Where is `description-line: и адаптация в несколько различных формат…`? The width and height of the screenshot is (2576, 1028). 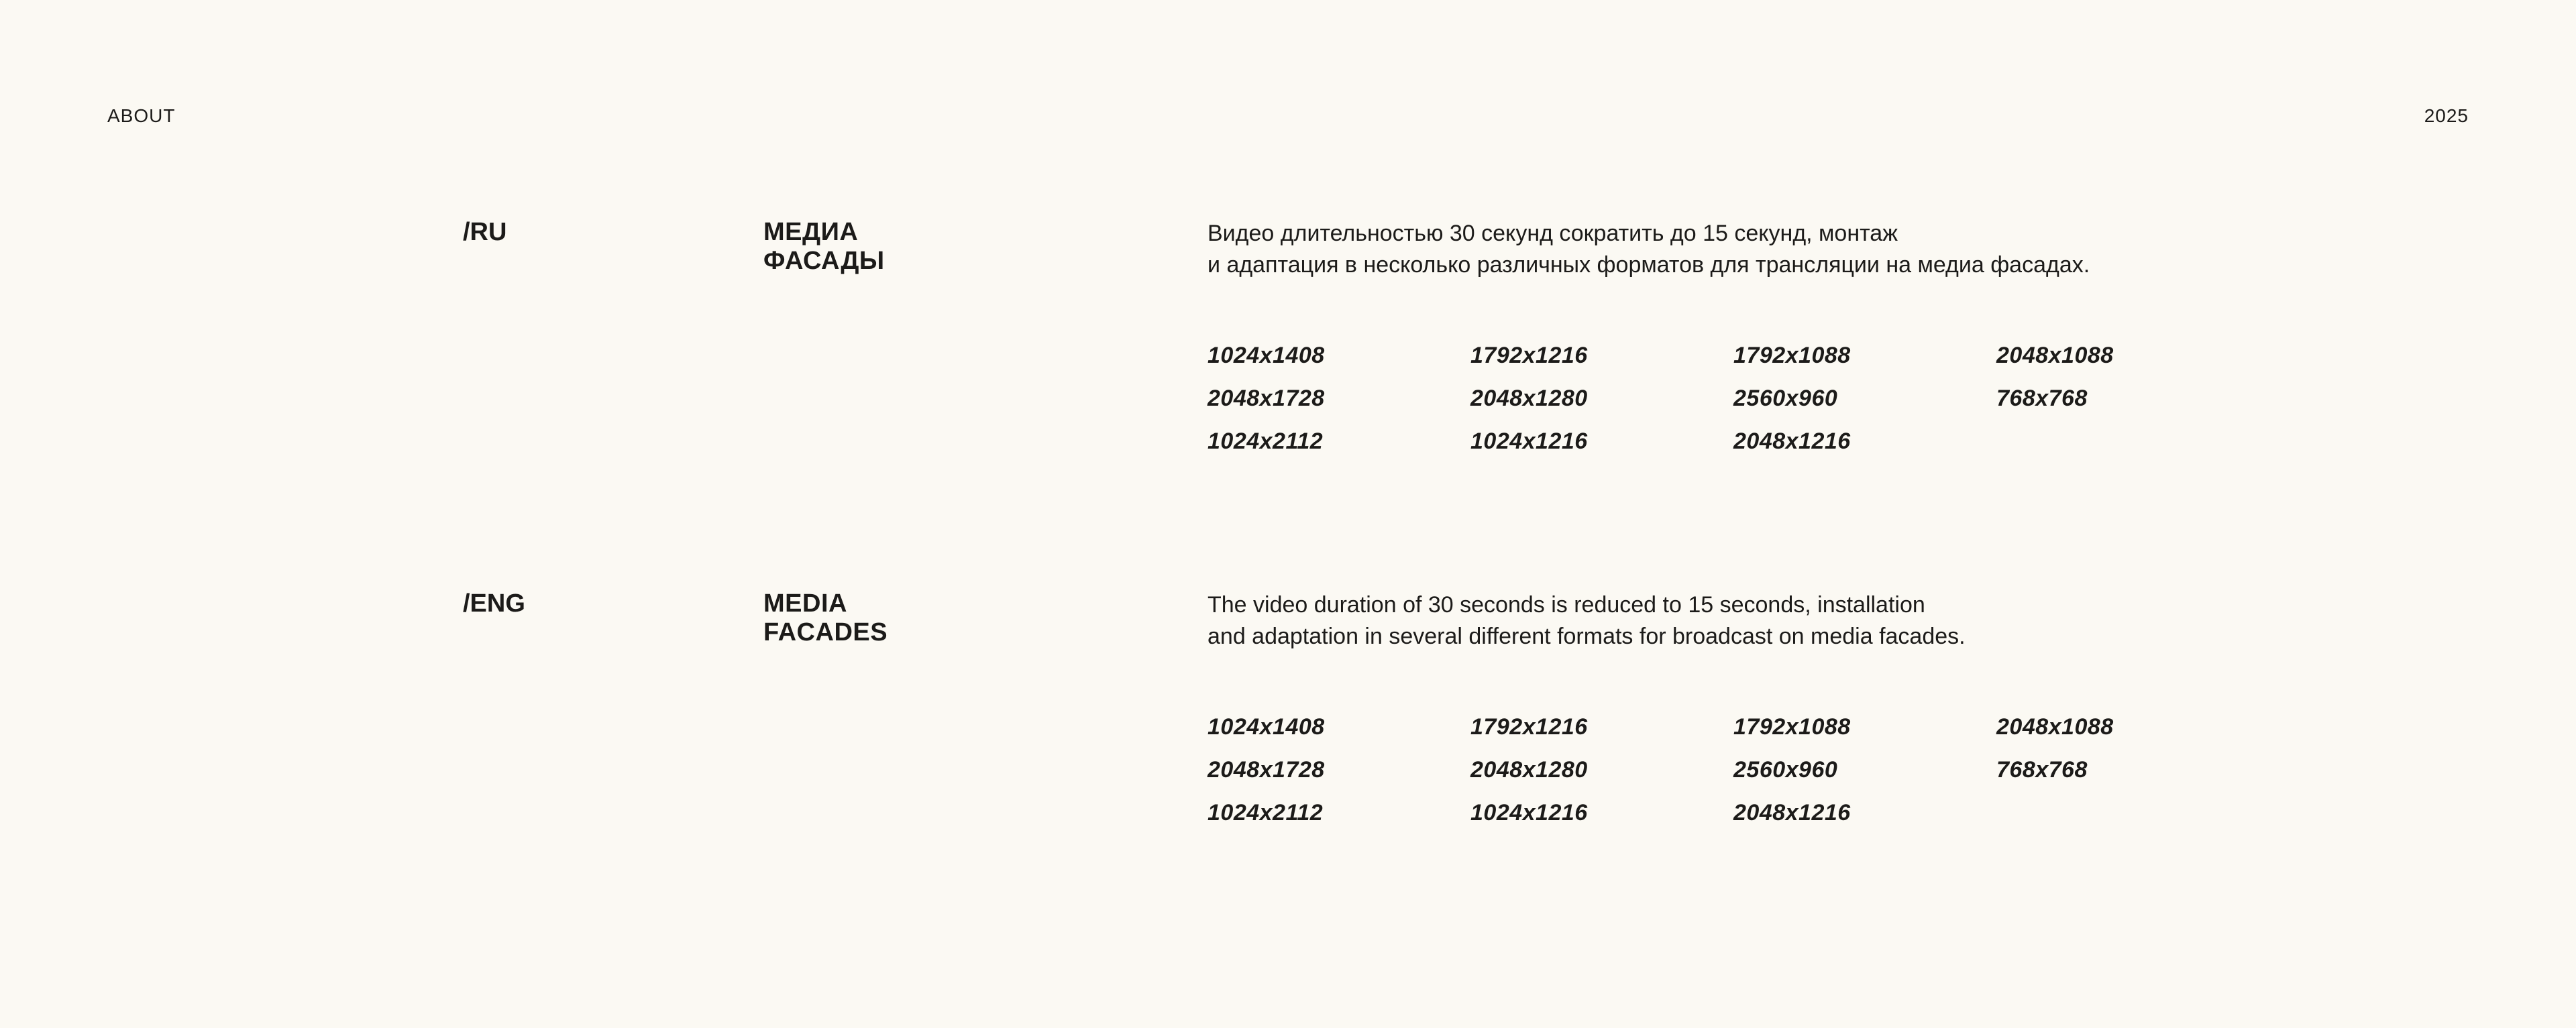 description-line: и адаптация в несколько различных формат… is located at coordinates (1649, 265).